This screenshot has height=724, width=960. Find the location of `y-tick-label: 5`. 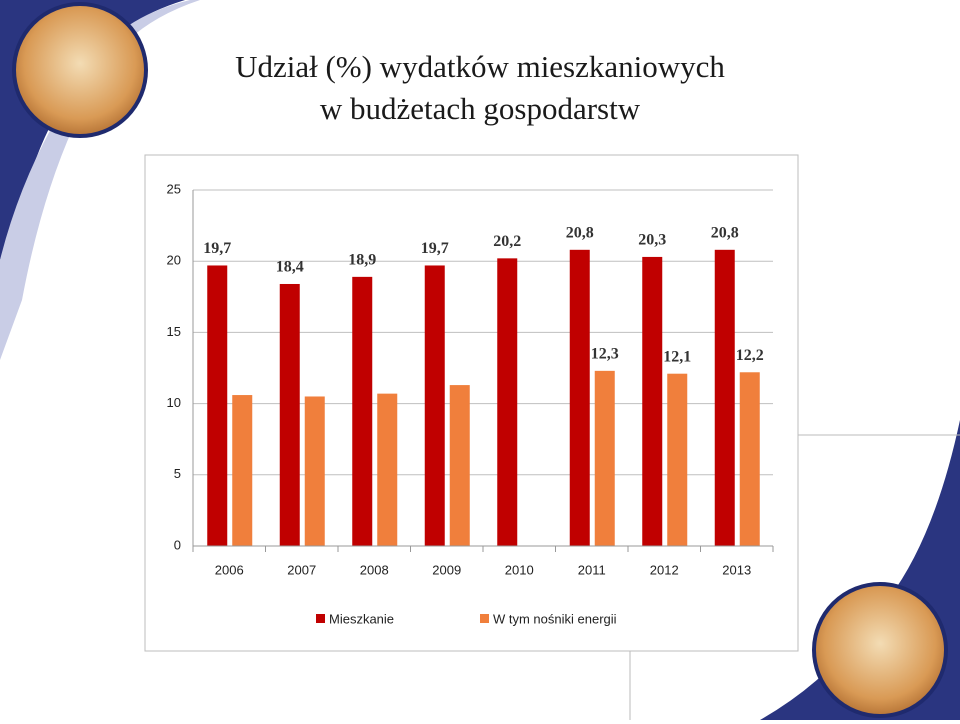

y-tick-label: 5 is located at coordinates (177, 473).